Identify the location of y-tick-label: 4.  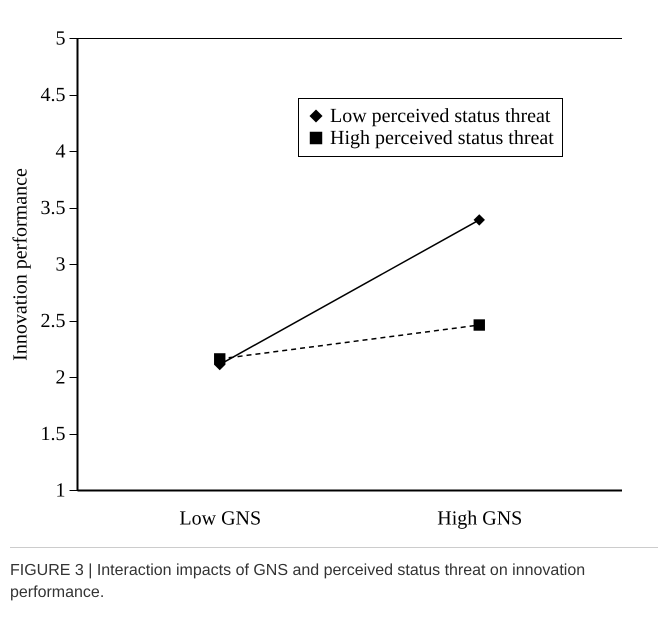
(61, 151).